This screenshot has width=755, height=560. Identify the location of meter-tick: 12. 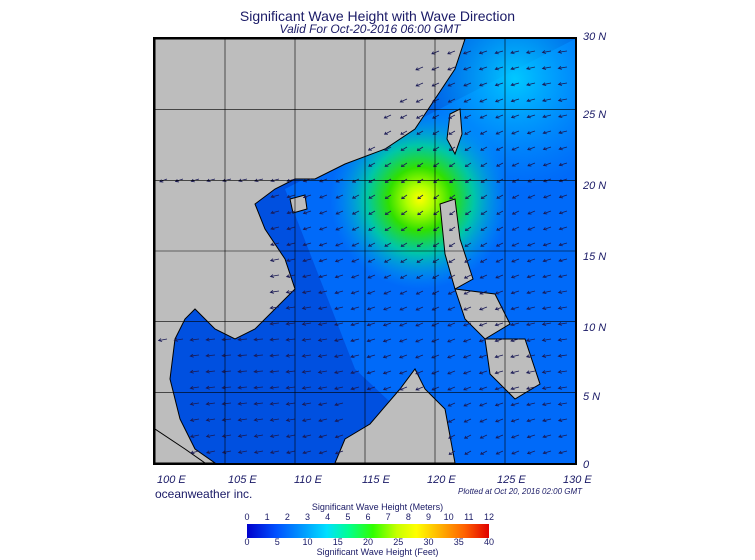
(489, 517).